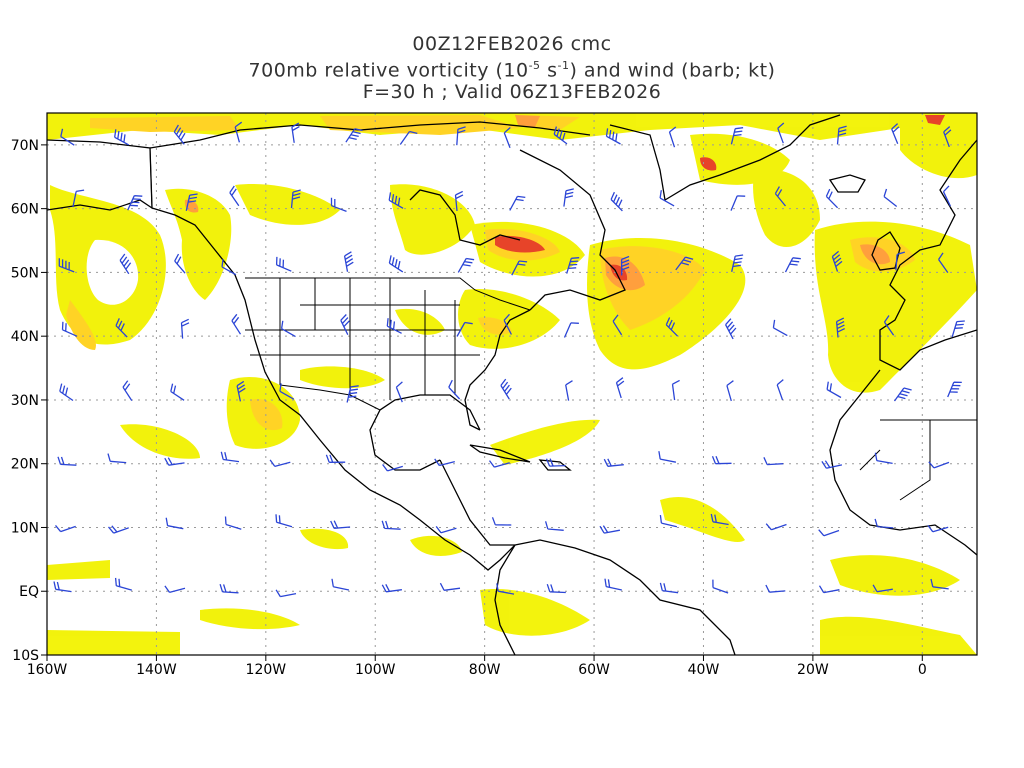 The image size is (1024, 768). Describe the element at coordinates (388, 70) in the screenshot. I see `title-field-prefix: 700mb relative vorticity (10` at that location.